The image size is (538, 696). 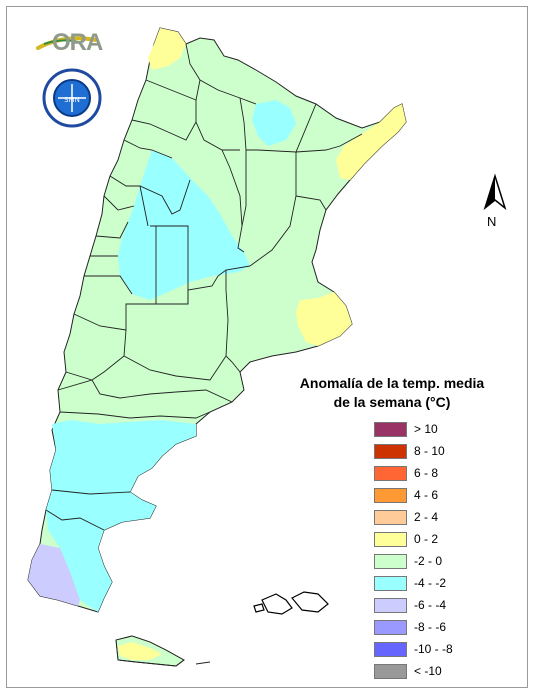 What do you see at coordinates (167, 49) in the screenshot?
I see `anomaly-yellow-north` at bounding box center [167, 49].